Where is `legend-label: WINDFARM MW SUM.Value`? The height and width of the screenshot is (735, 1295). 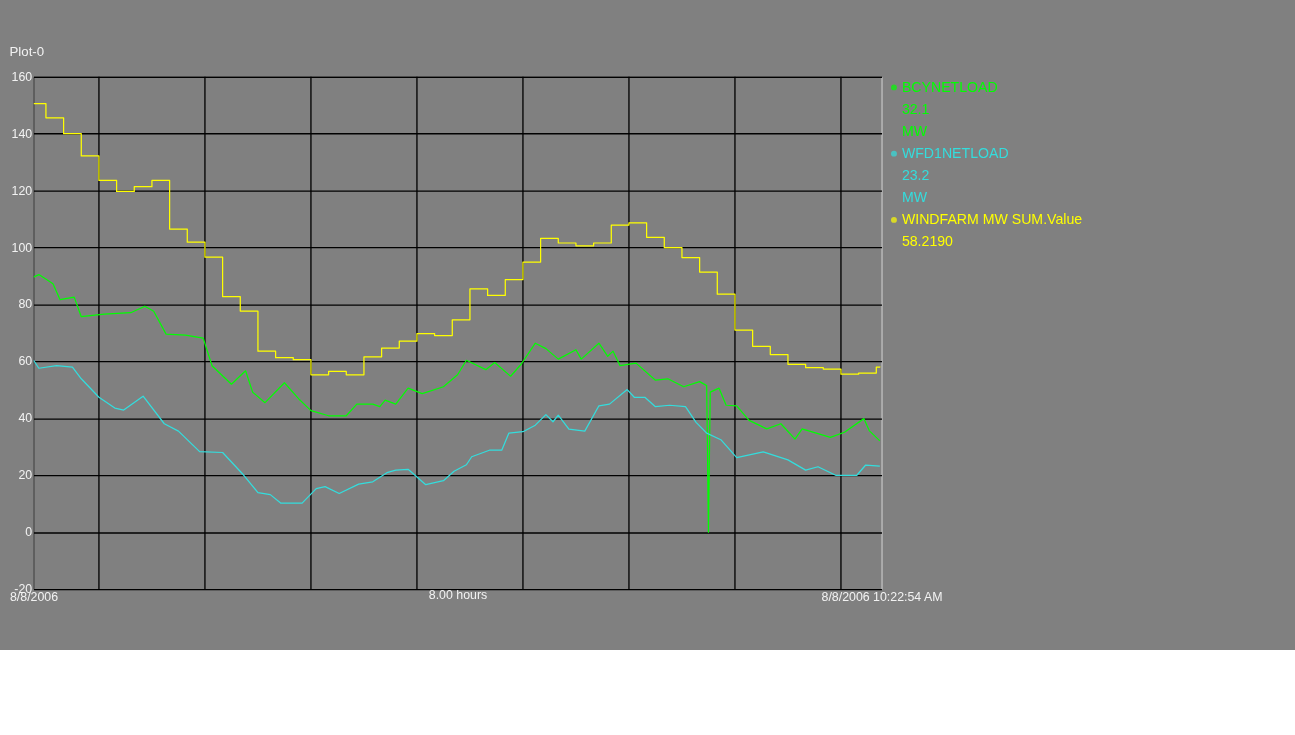
legend-label: WINDFARM MW SUM.Value is located at coordinates (992, 219).